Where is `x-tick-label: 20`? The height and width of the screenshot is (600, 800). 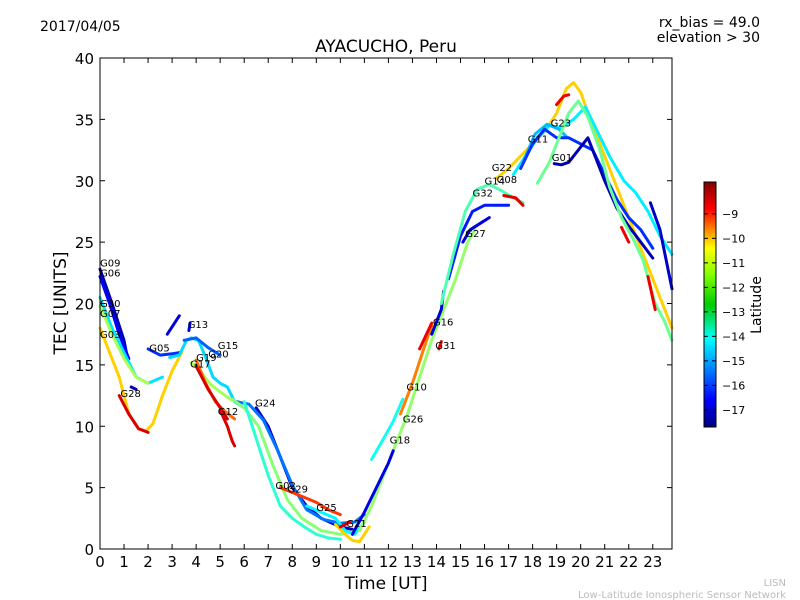
x-tick-label: 20 is located at coordinates (580, 562).